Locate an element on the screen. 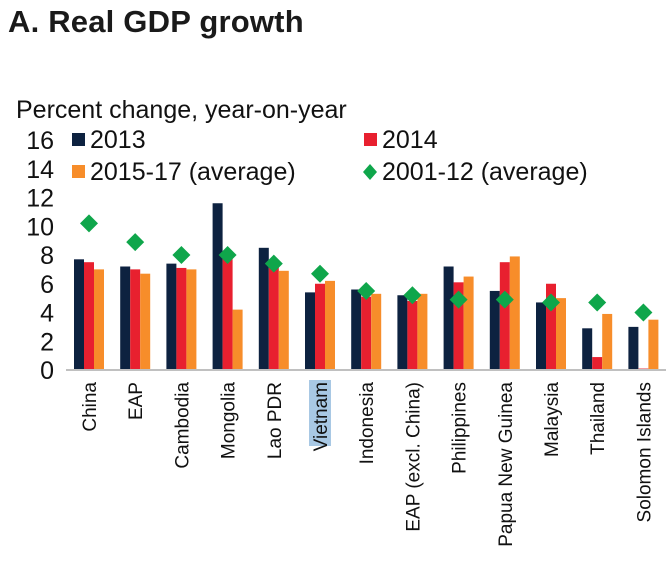  x-tick-label: EAP is located at coordinates (136, 401).